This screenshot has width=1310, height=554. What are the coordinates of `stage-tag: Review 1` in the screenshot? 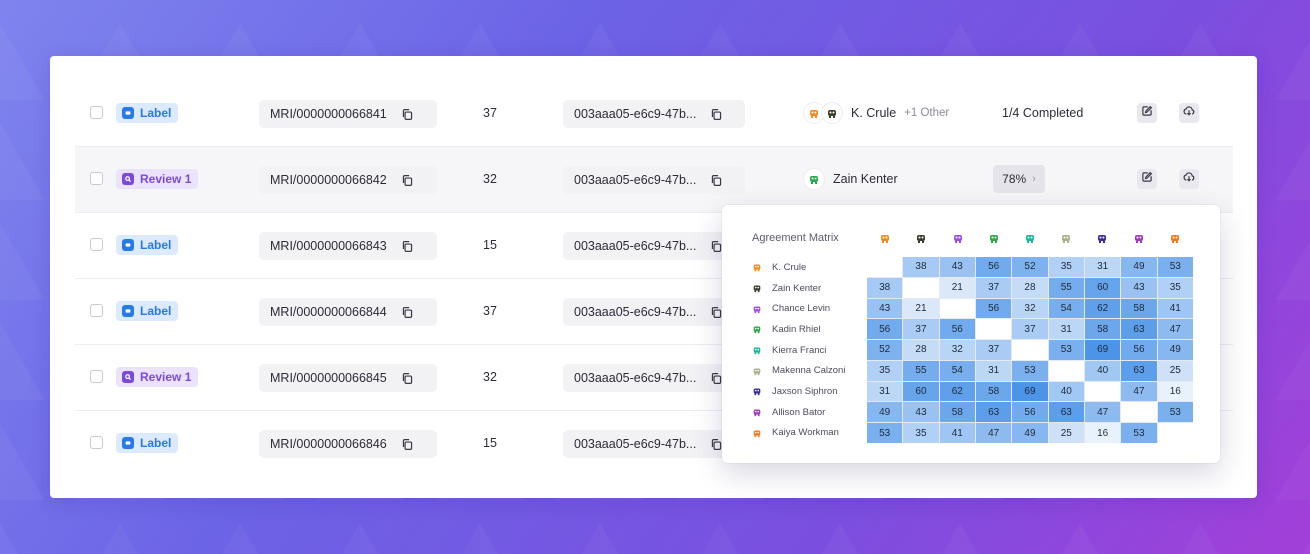 It's located at (157, 377).